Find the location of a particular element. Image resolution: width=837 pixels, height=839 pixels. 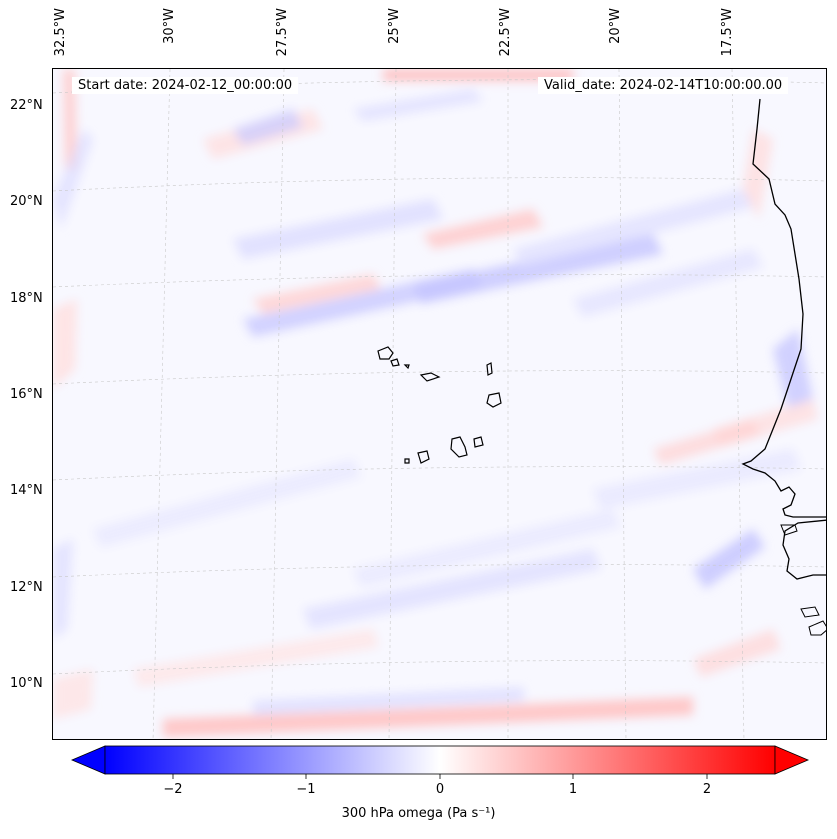

africa-coastline is located at coordinates (783, 339).